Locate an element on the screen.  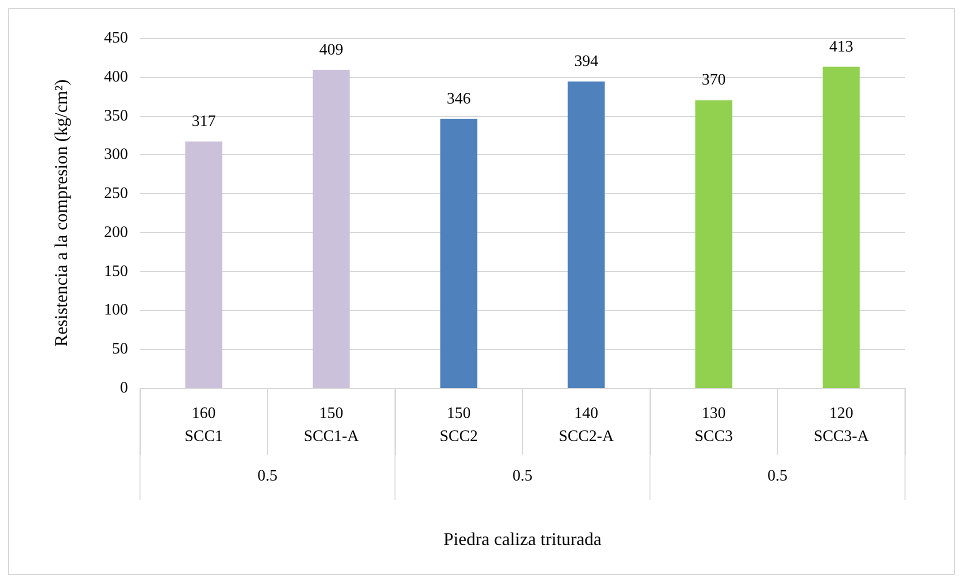
x-tick-label: 120 SCC3-A is located at coordinates (842, 425).